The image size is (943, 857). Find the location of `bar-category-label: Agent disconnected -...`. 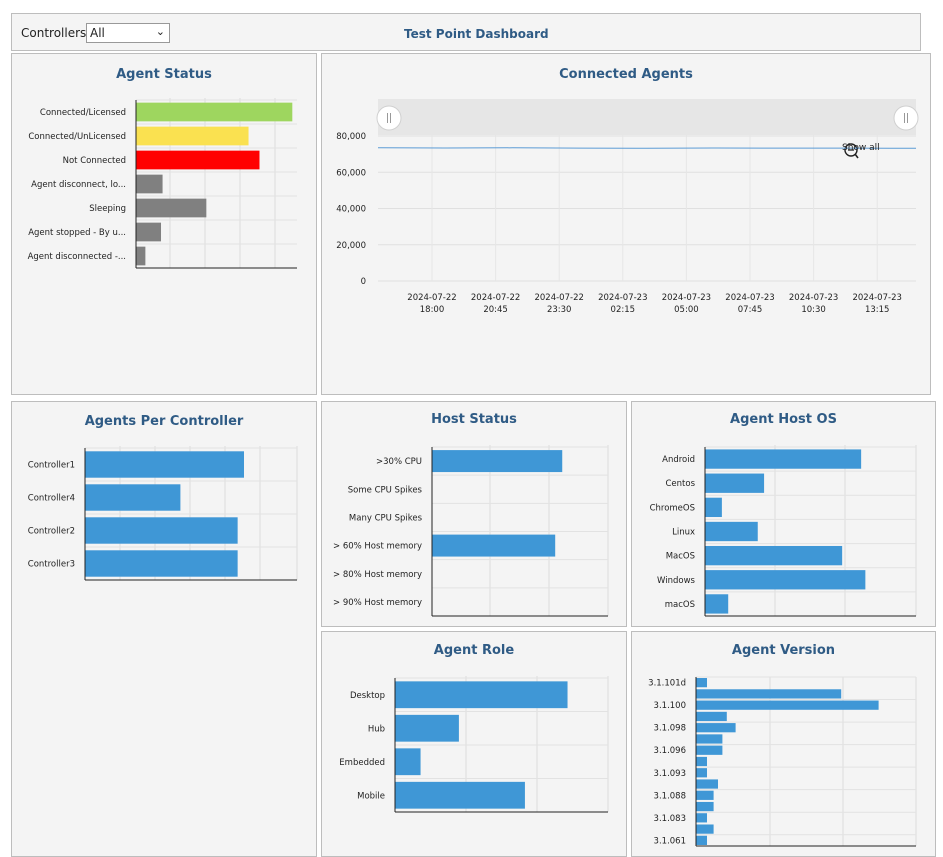

bar-category-label: Agent disconnected -... is located at coordinates (77, 257).